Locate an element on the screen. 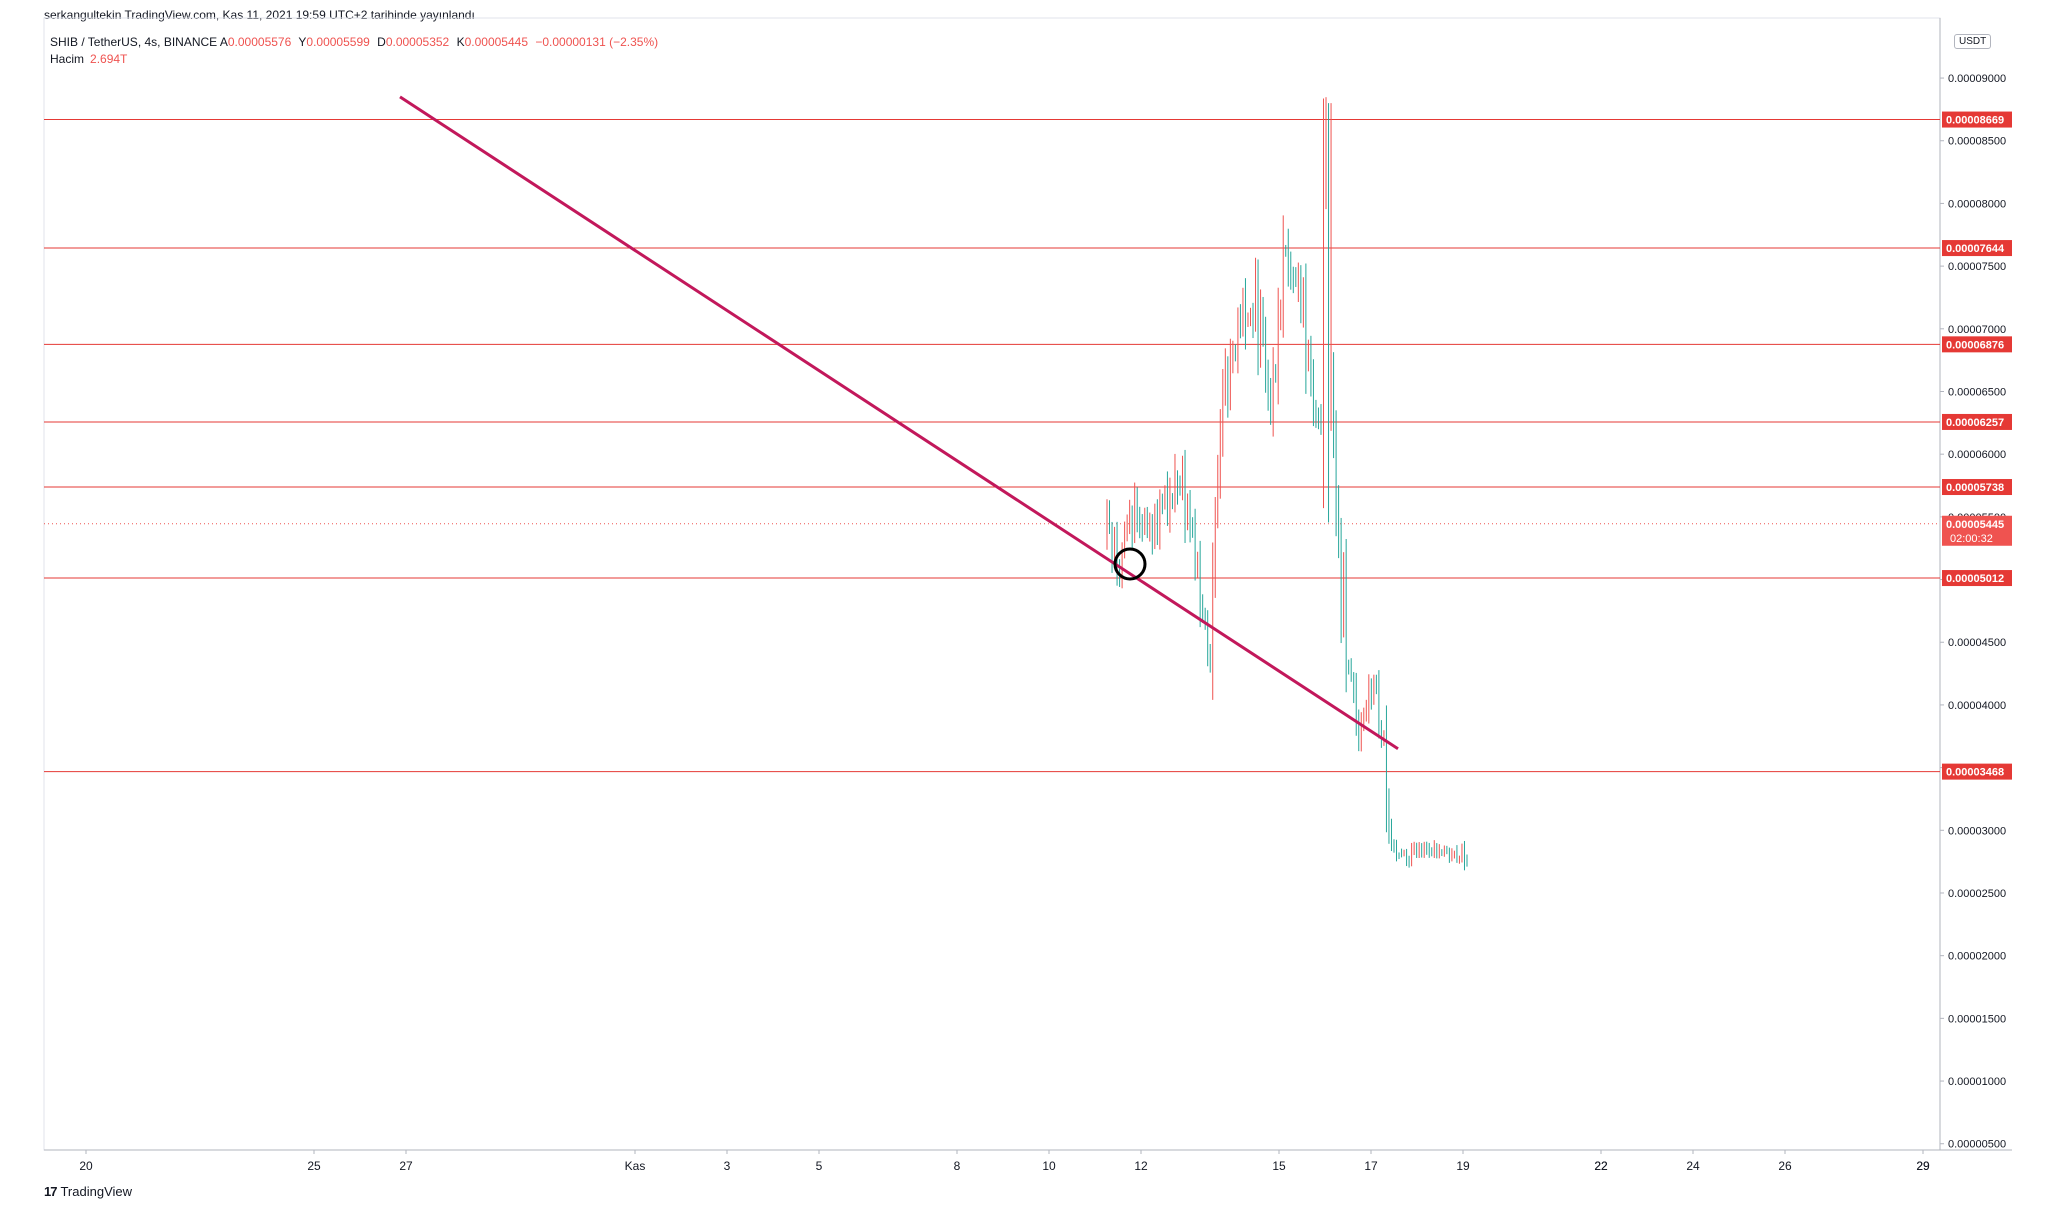  price-tick-label: 0.00007000 is located at coordinates (1977, 330).